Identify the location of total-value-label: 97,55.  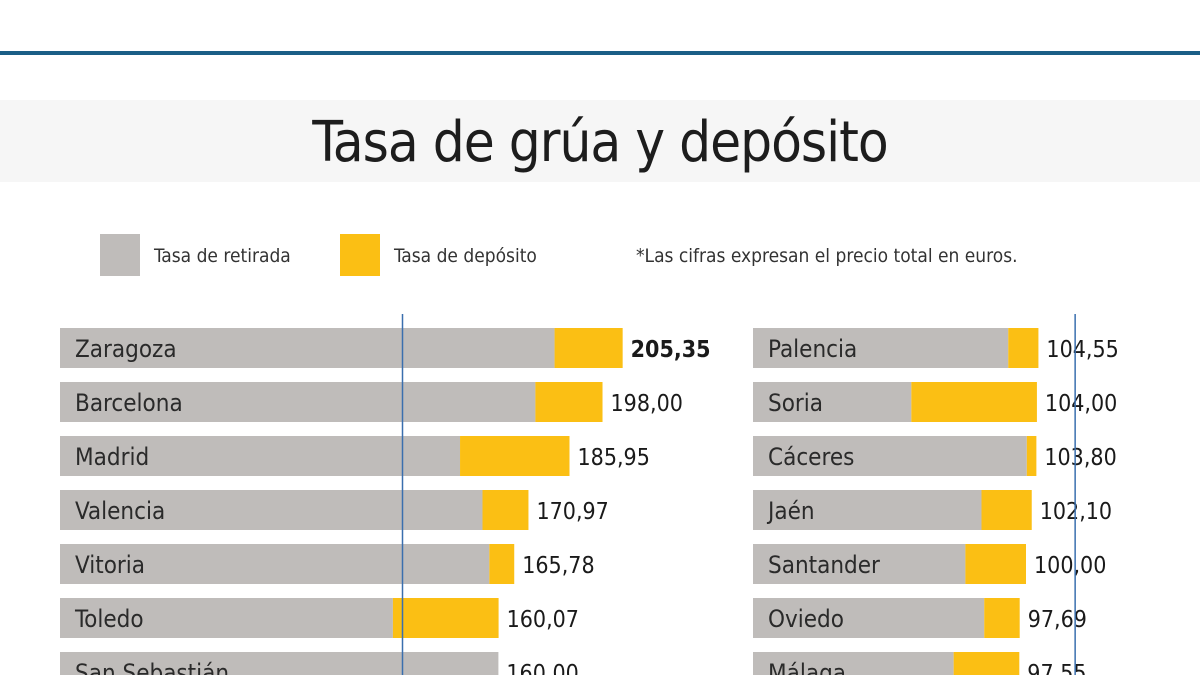
(1056, 668).